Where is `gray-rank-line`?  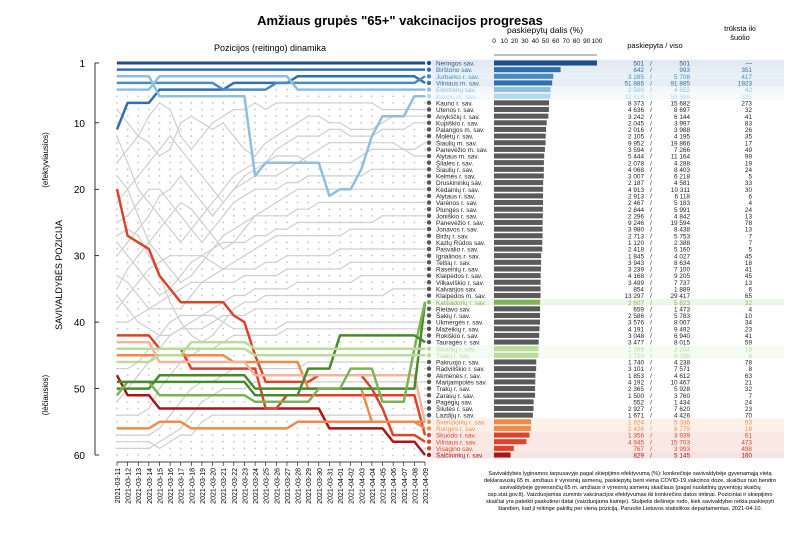
gray-rank-line is located at coordinates (271, 342).